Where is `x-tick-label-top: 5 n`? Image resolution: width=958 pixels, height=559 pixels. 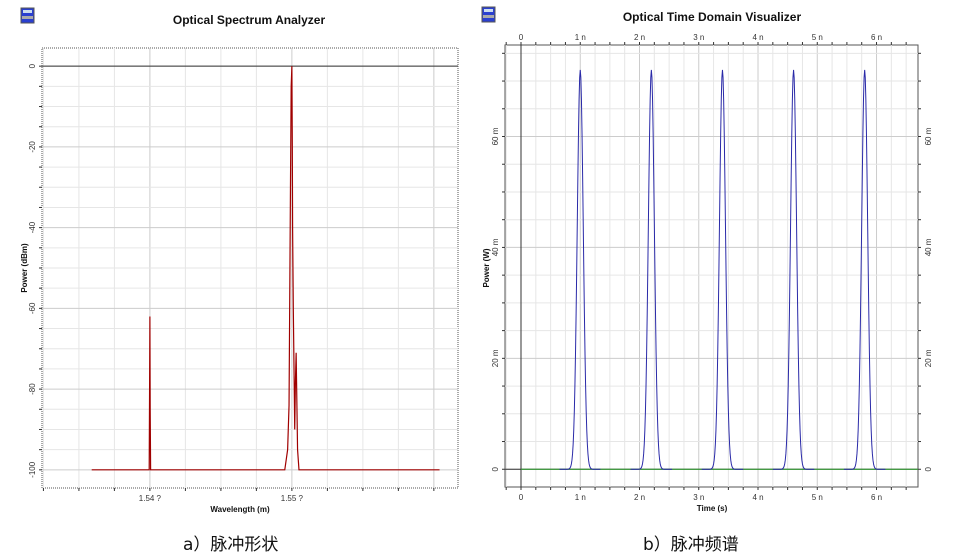 x-tick-label-top: 5 n is located at coordinates (817, 37).